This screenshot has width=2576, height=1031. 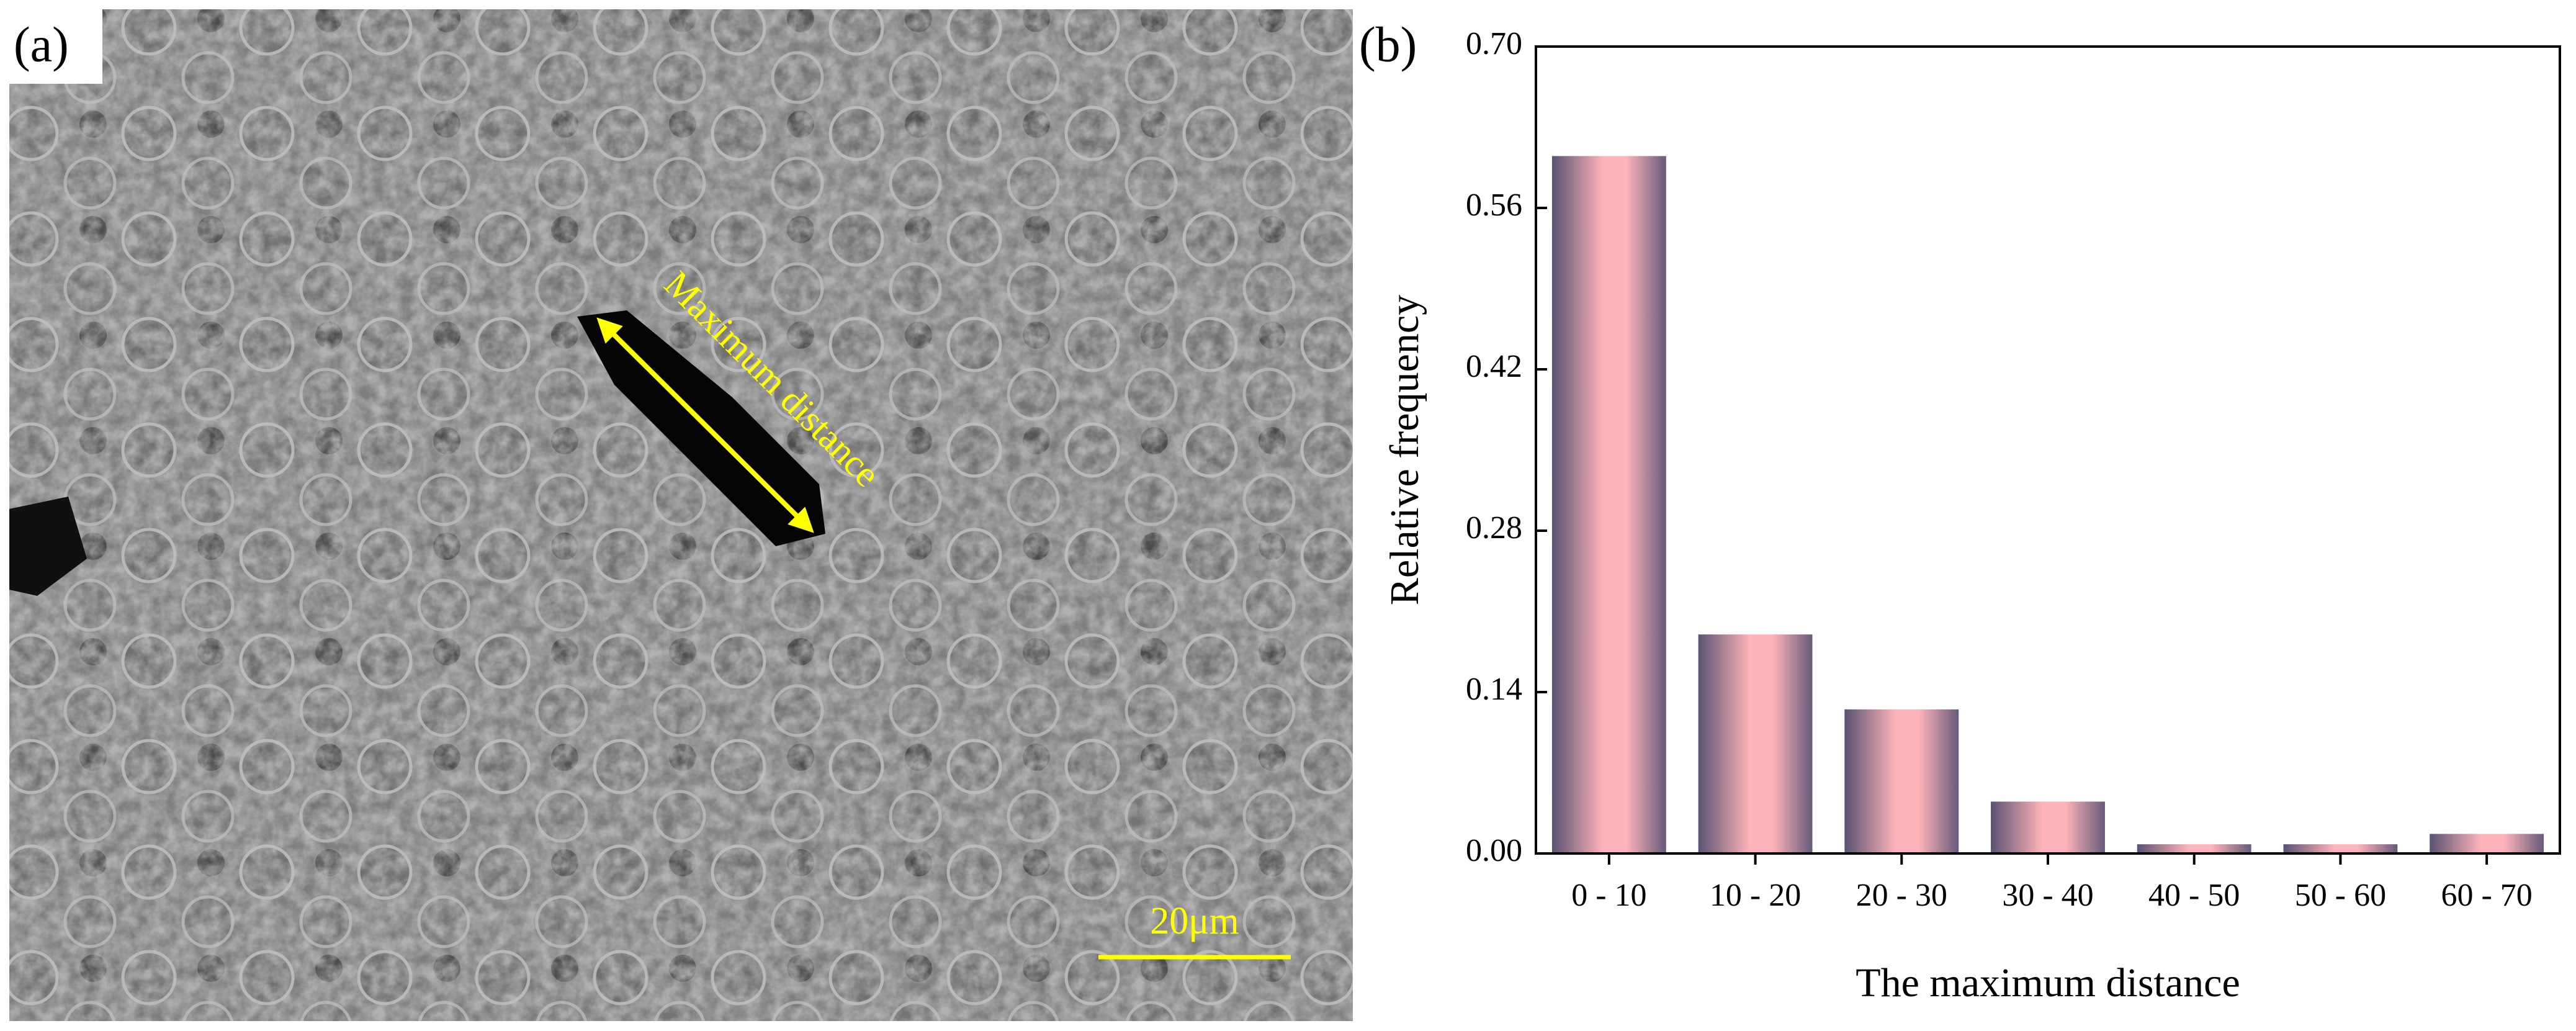 I want to click on y-tick-label: 0.56, so click(x=1494, y=205).